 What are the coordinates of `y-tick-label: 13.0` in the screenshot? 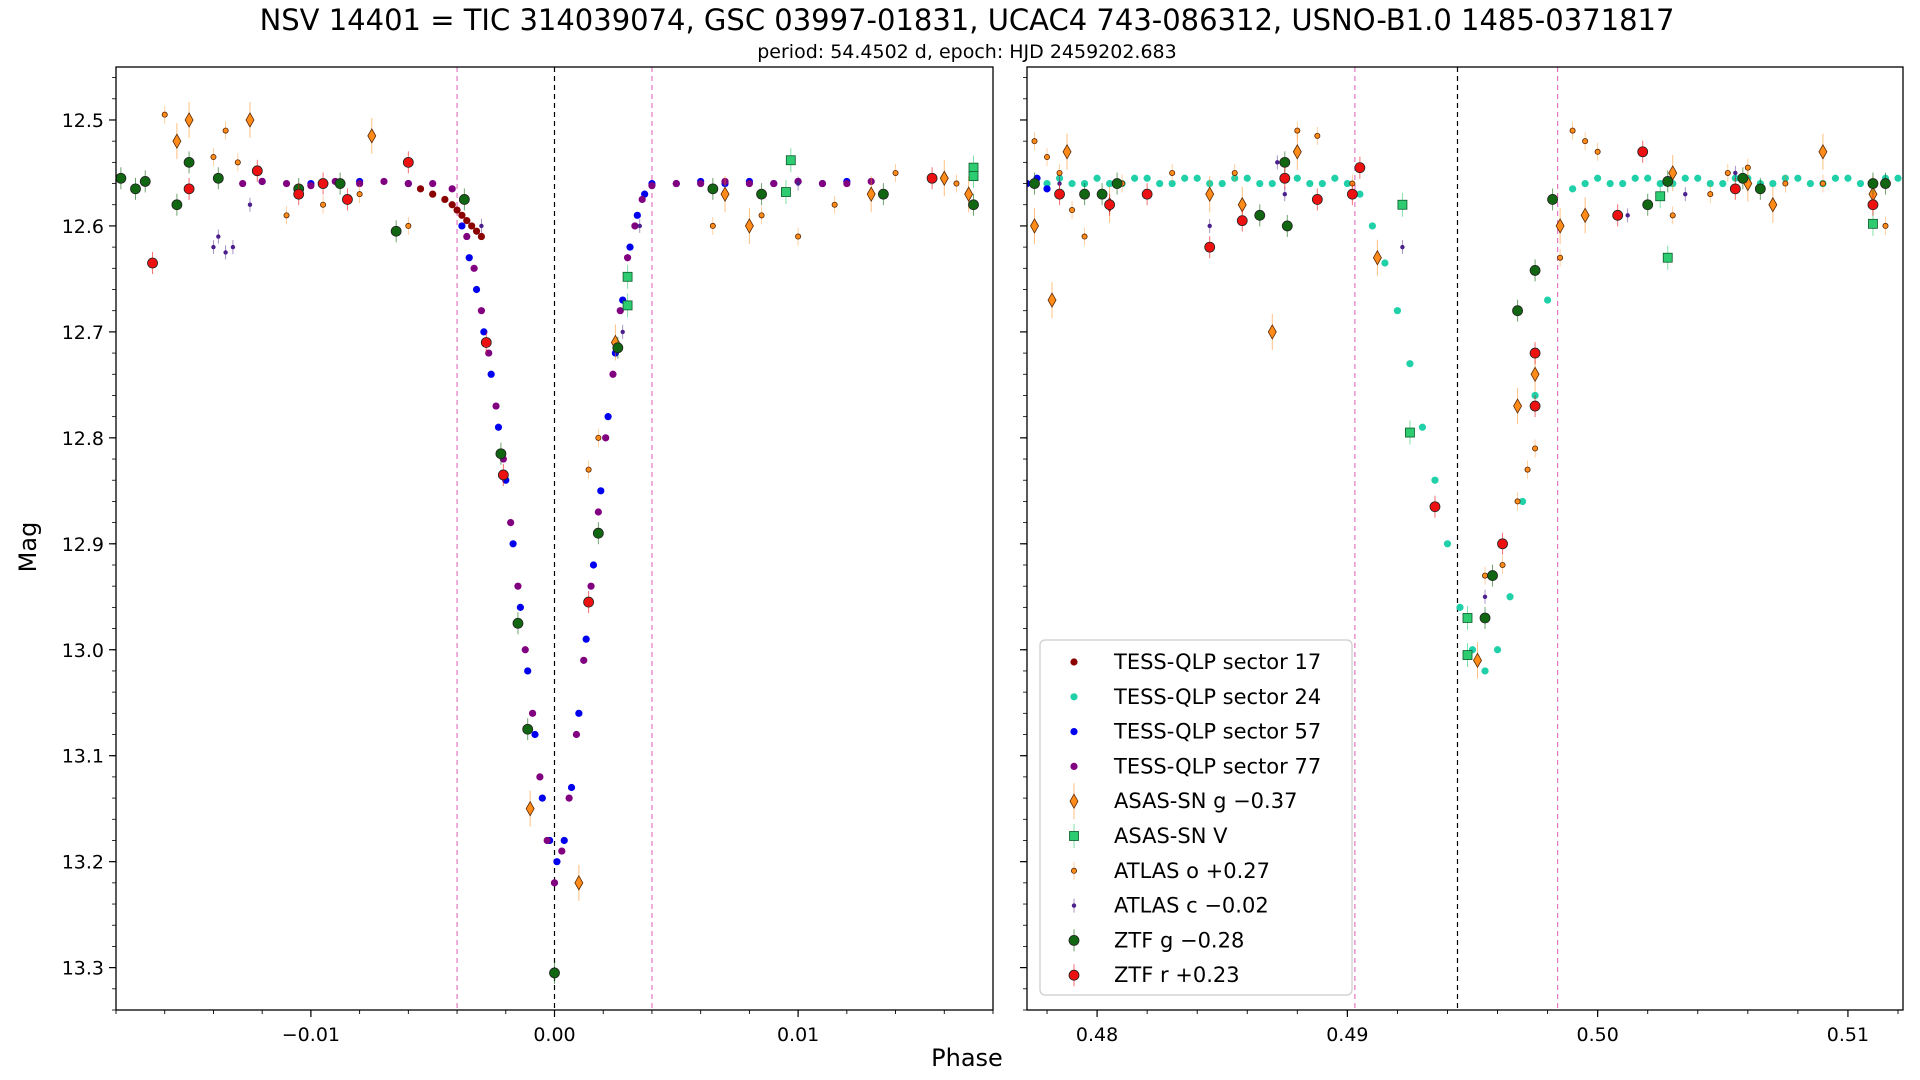 It's located at (83, 651).